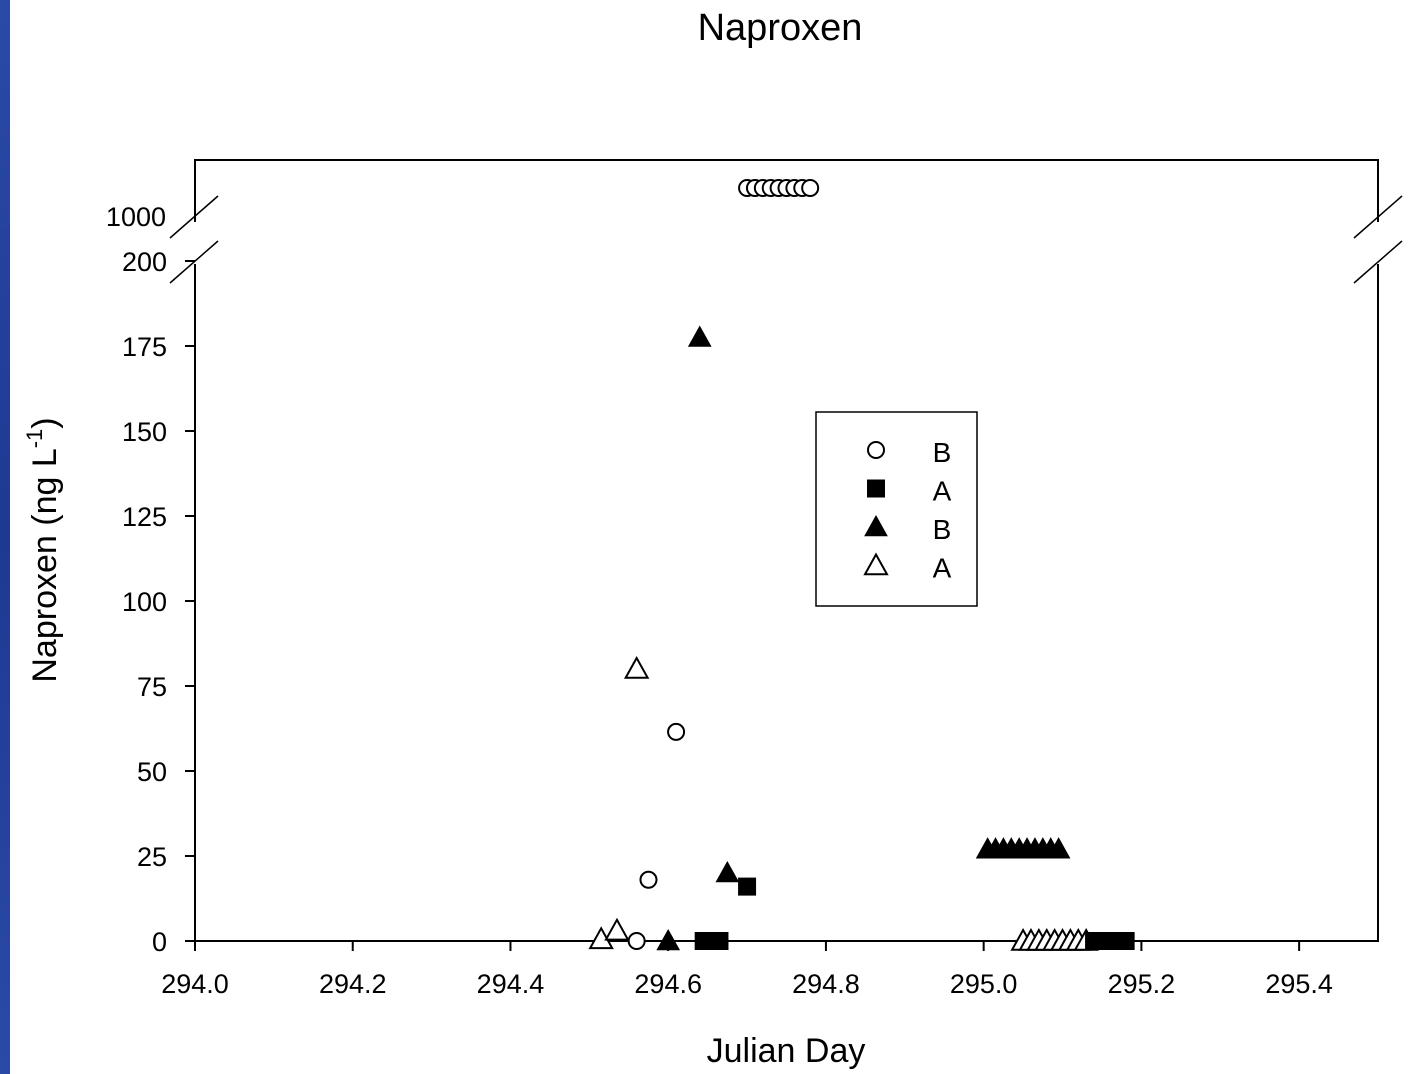 This screenshot has width=1409, height=1074. What do you see at coordinates (144, 262) in the screenshot?
I see `y-tick-label: 200` at bounding box center [144, 262].